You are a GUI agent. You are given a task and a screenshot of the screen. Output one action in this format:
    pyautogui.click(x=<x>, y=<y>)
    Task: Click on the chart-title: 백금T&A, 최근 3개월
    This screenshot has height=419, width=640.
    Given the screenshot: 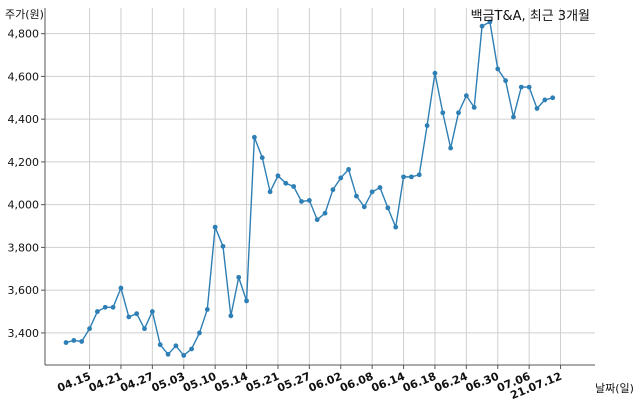 What is the action you would take?
    pyautogui.click(x=530, y=16)
    